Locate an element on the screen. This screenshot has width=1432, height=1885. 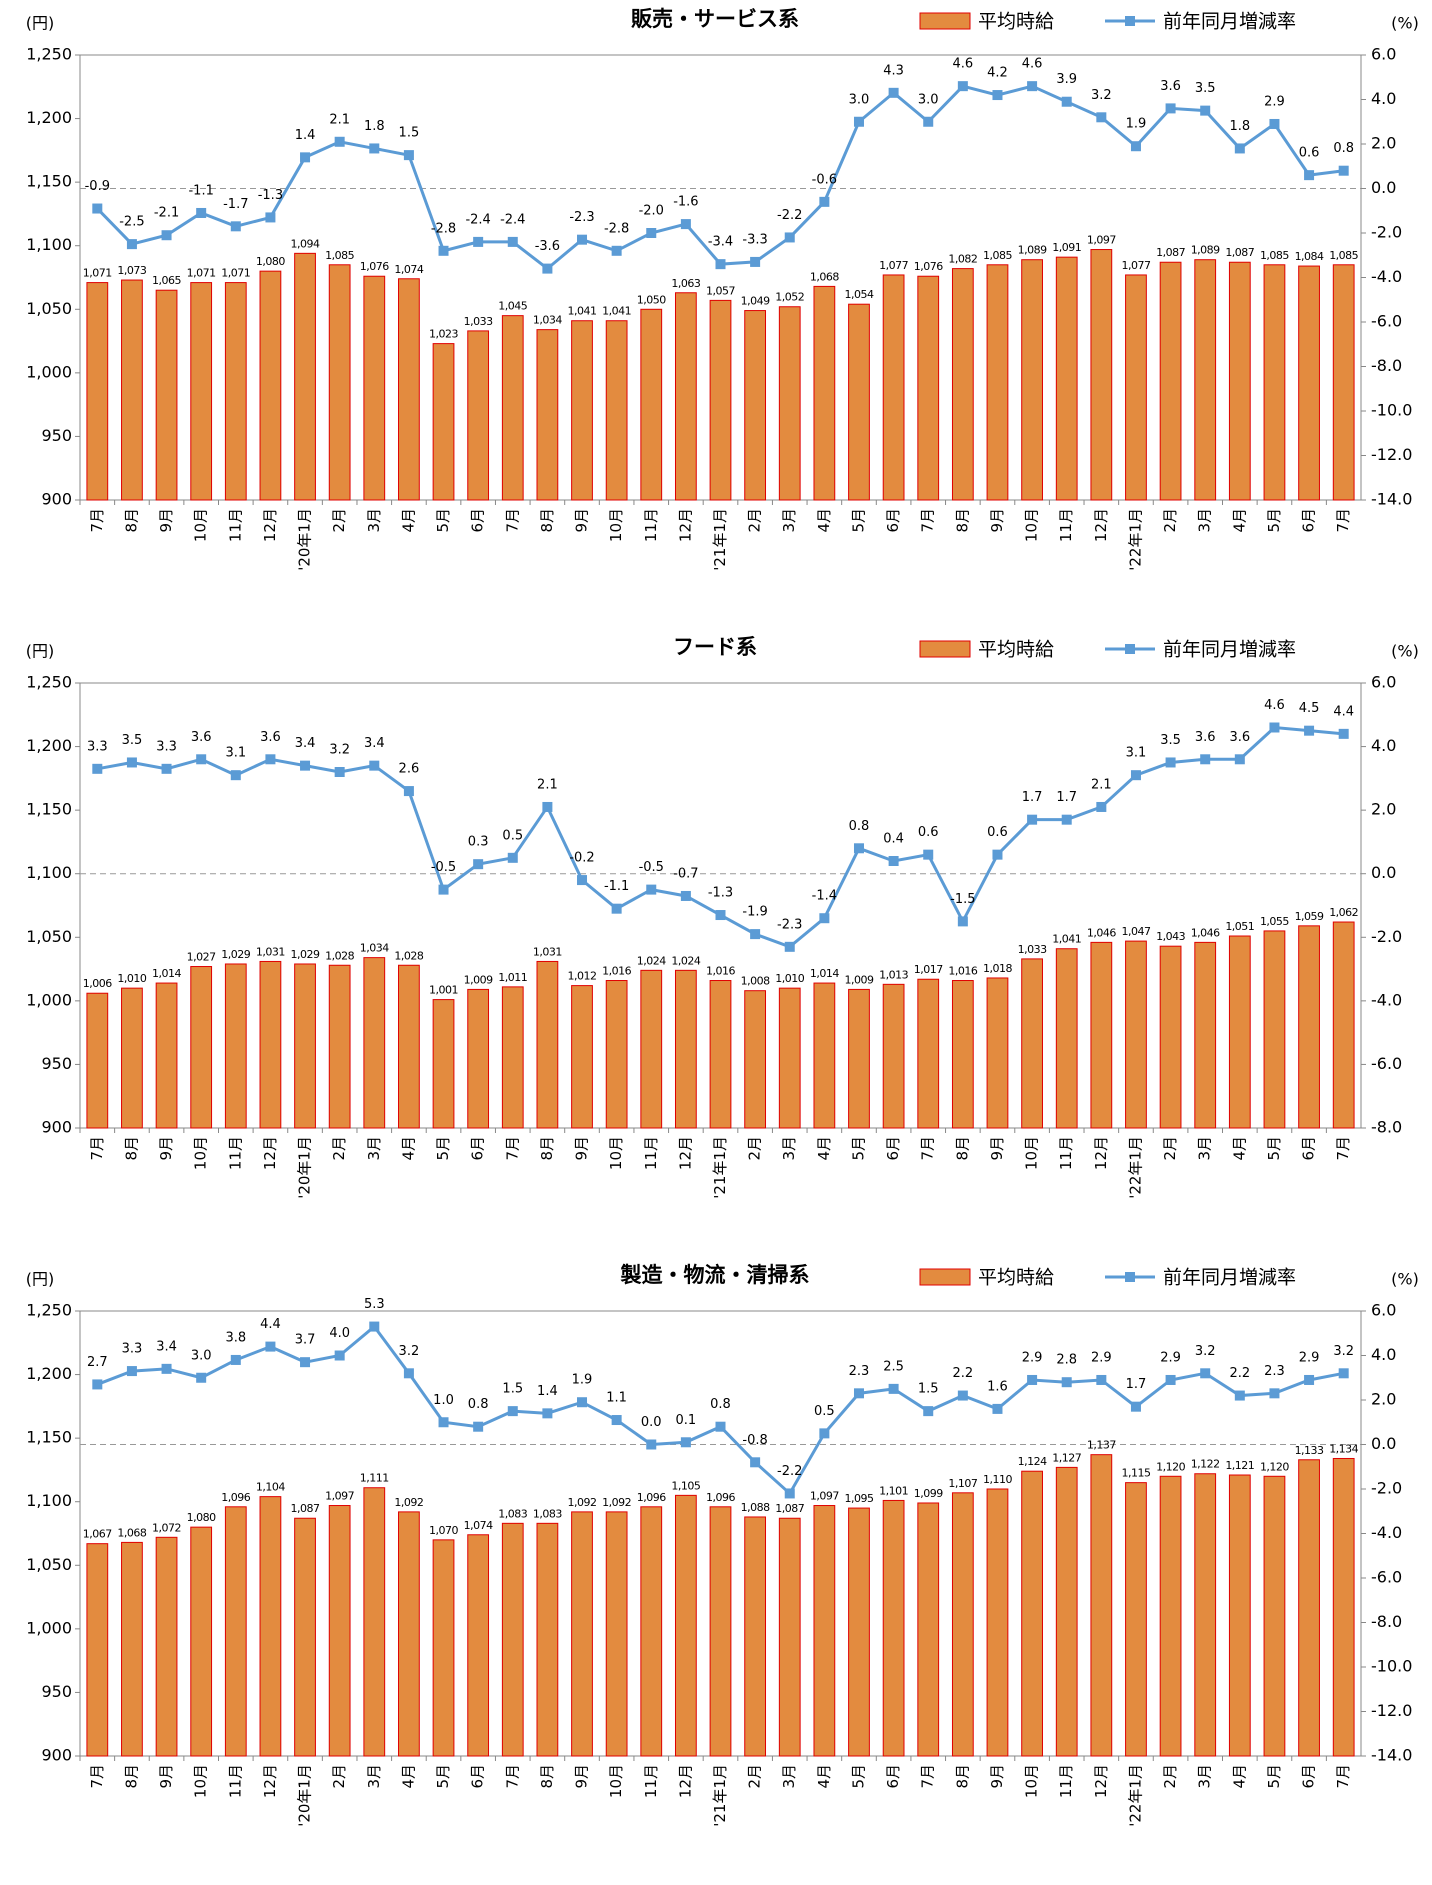
line-value-label: -1.6 is located at coordinates (685, 202).